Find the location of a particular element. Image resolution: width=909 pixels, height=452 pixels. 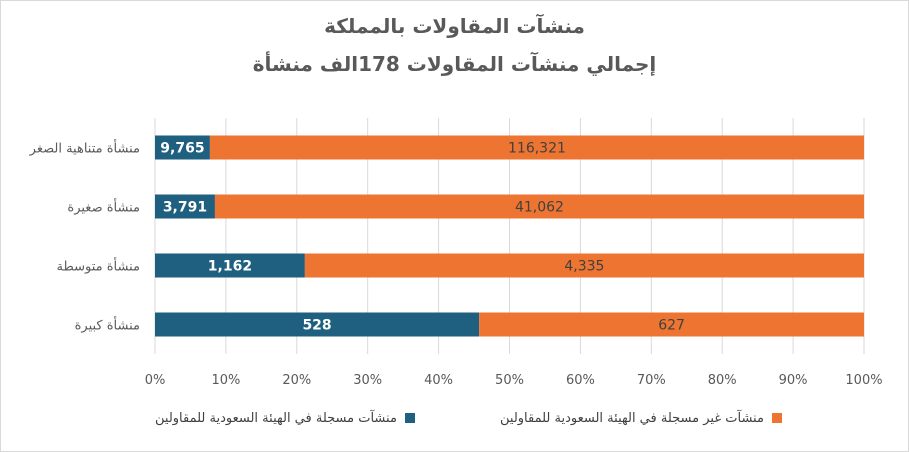

legend-swatch-unregistered is located at coordinates (776, 418).